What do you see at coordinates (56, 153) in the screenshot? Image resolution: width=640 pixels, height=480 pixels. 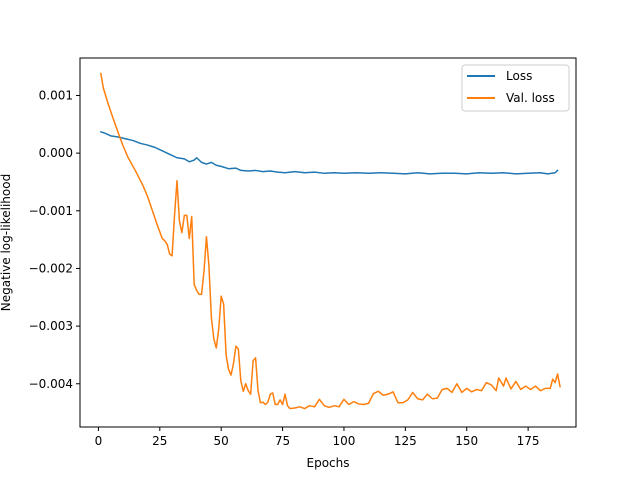 I see `y-tick-label: 0.000` at bounding box center [56, 153].